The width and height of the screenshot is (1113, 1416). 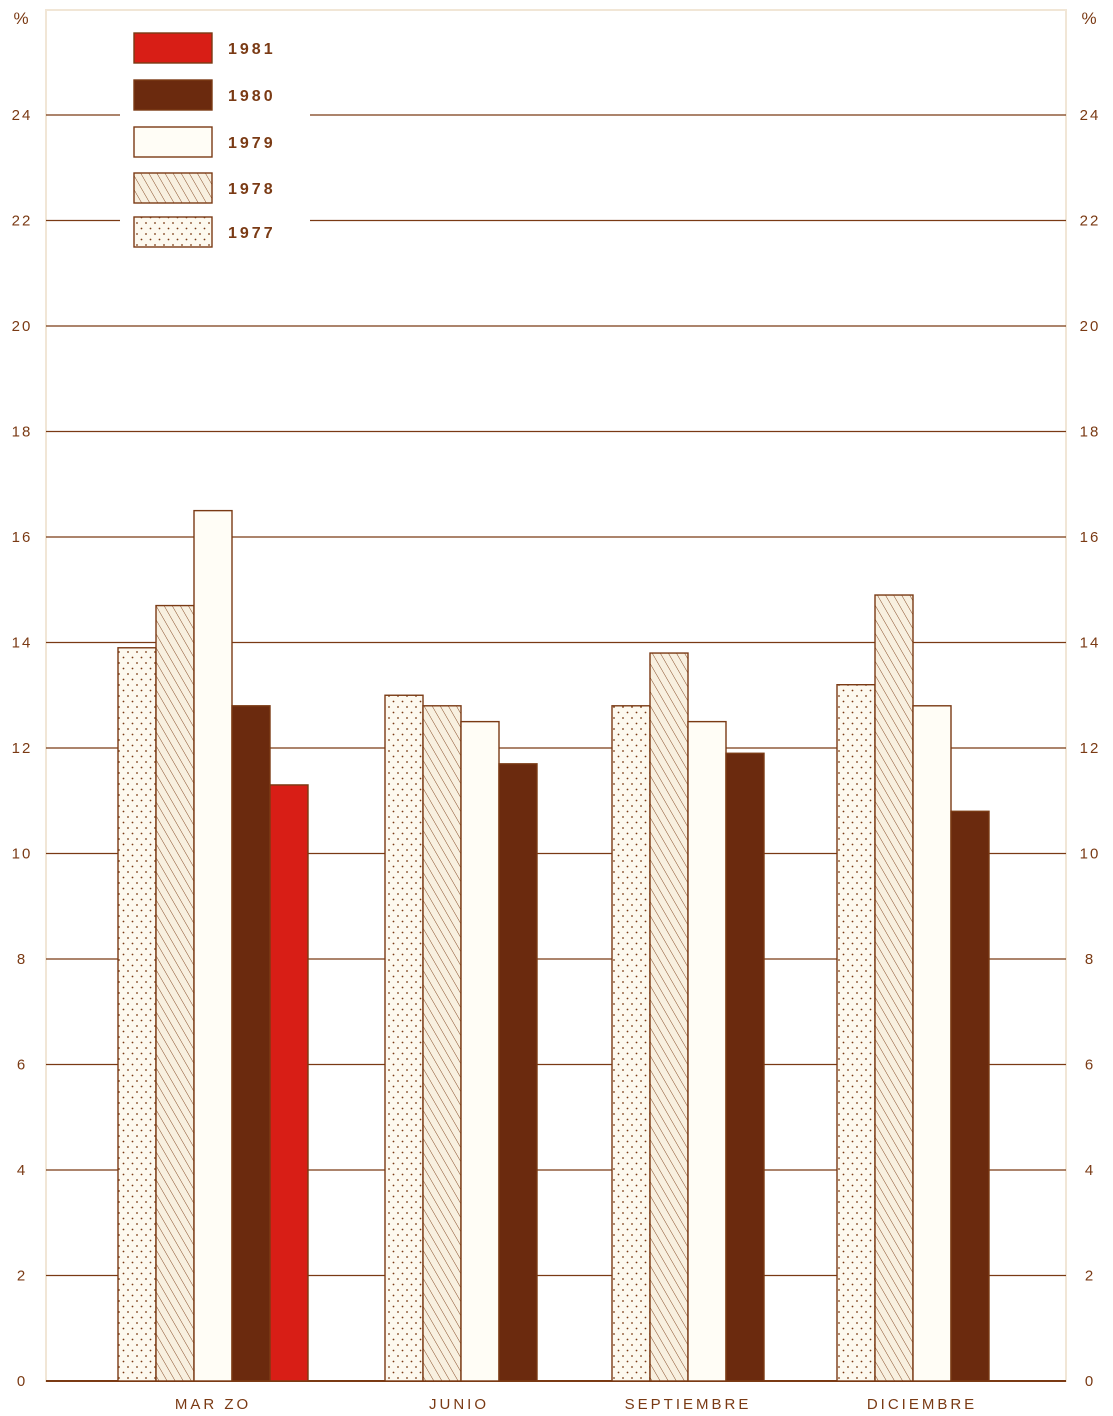 I want to click on y-unit-right: %, so click(x=1089, y=18).